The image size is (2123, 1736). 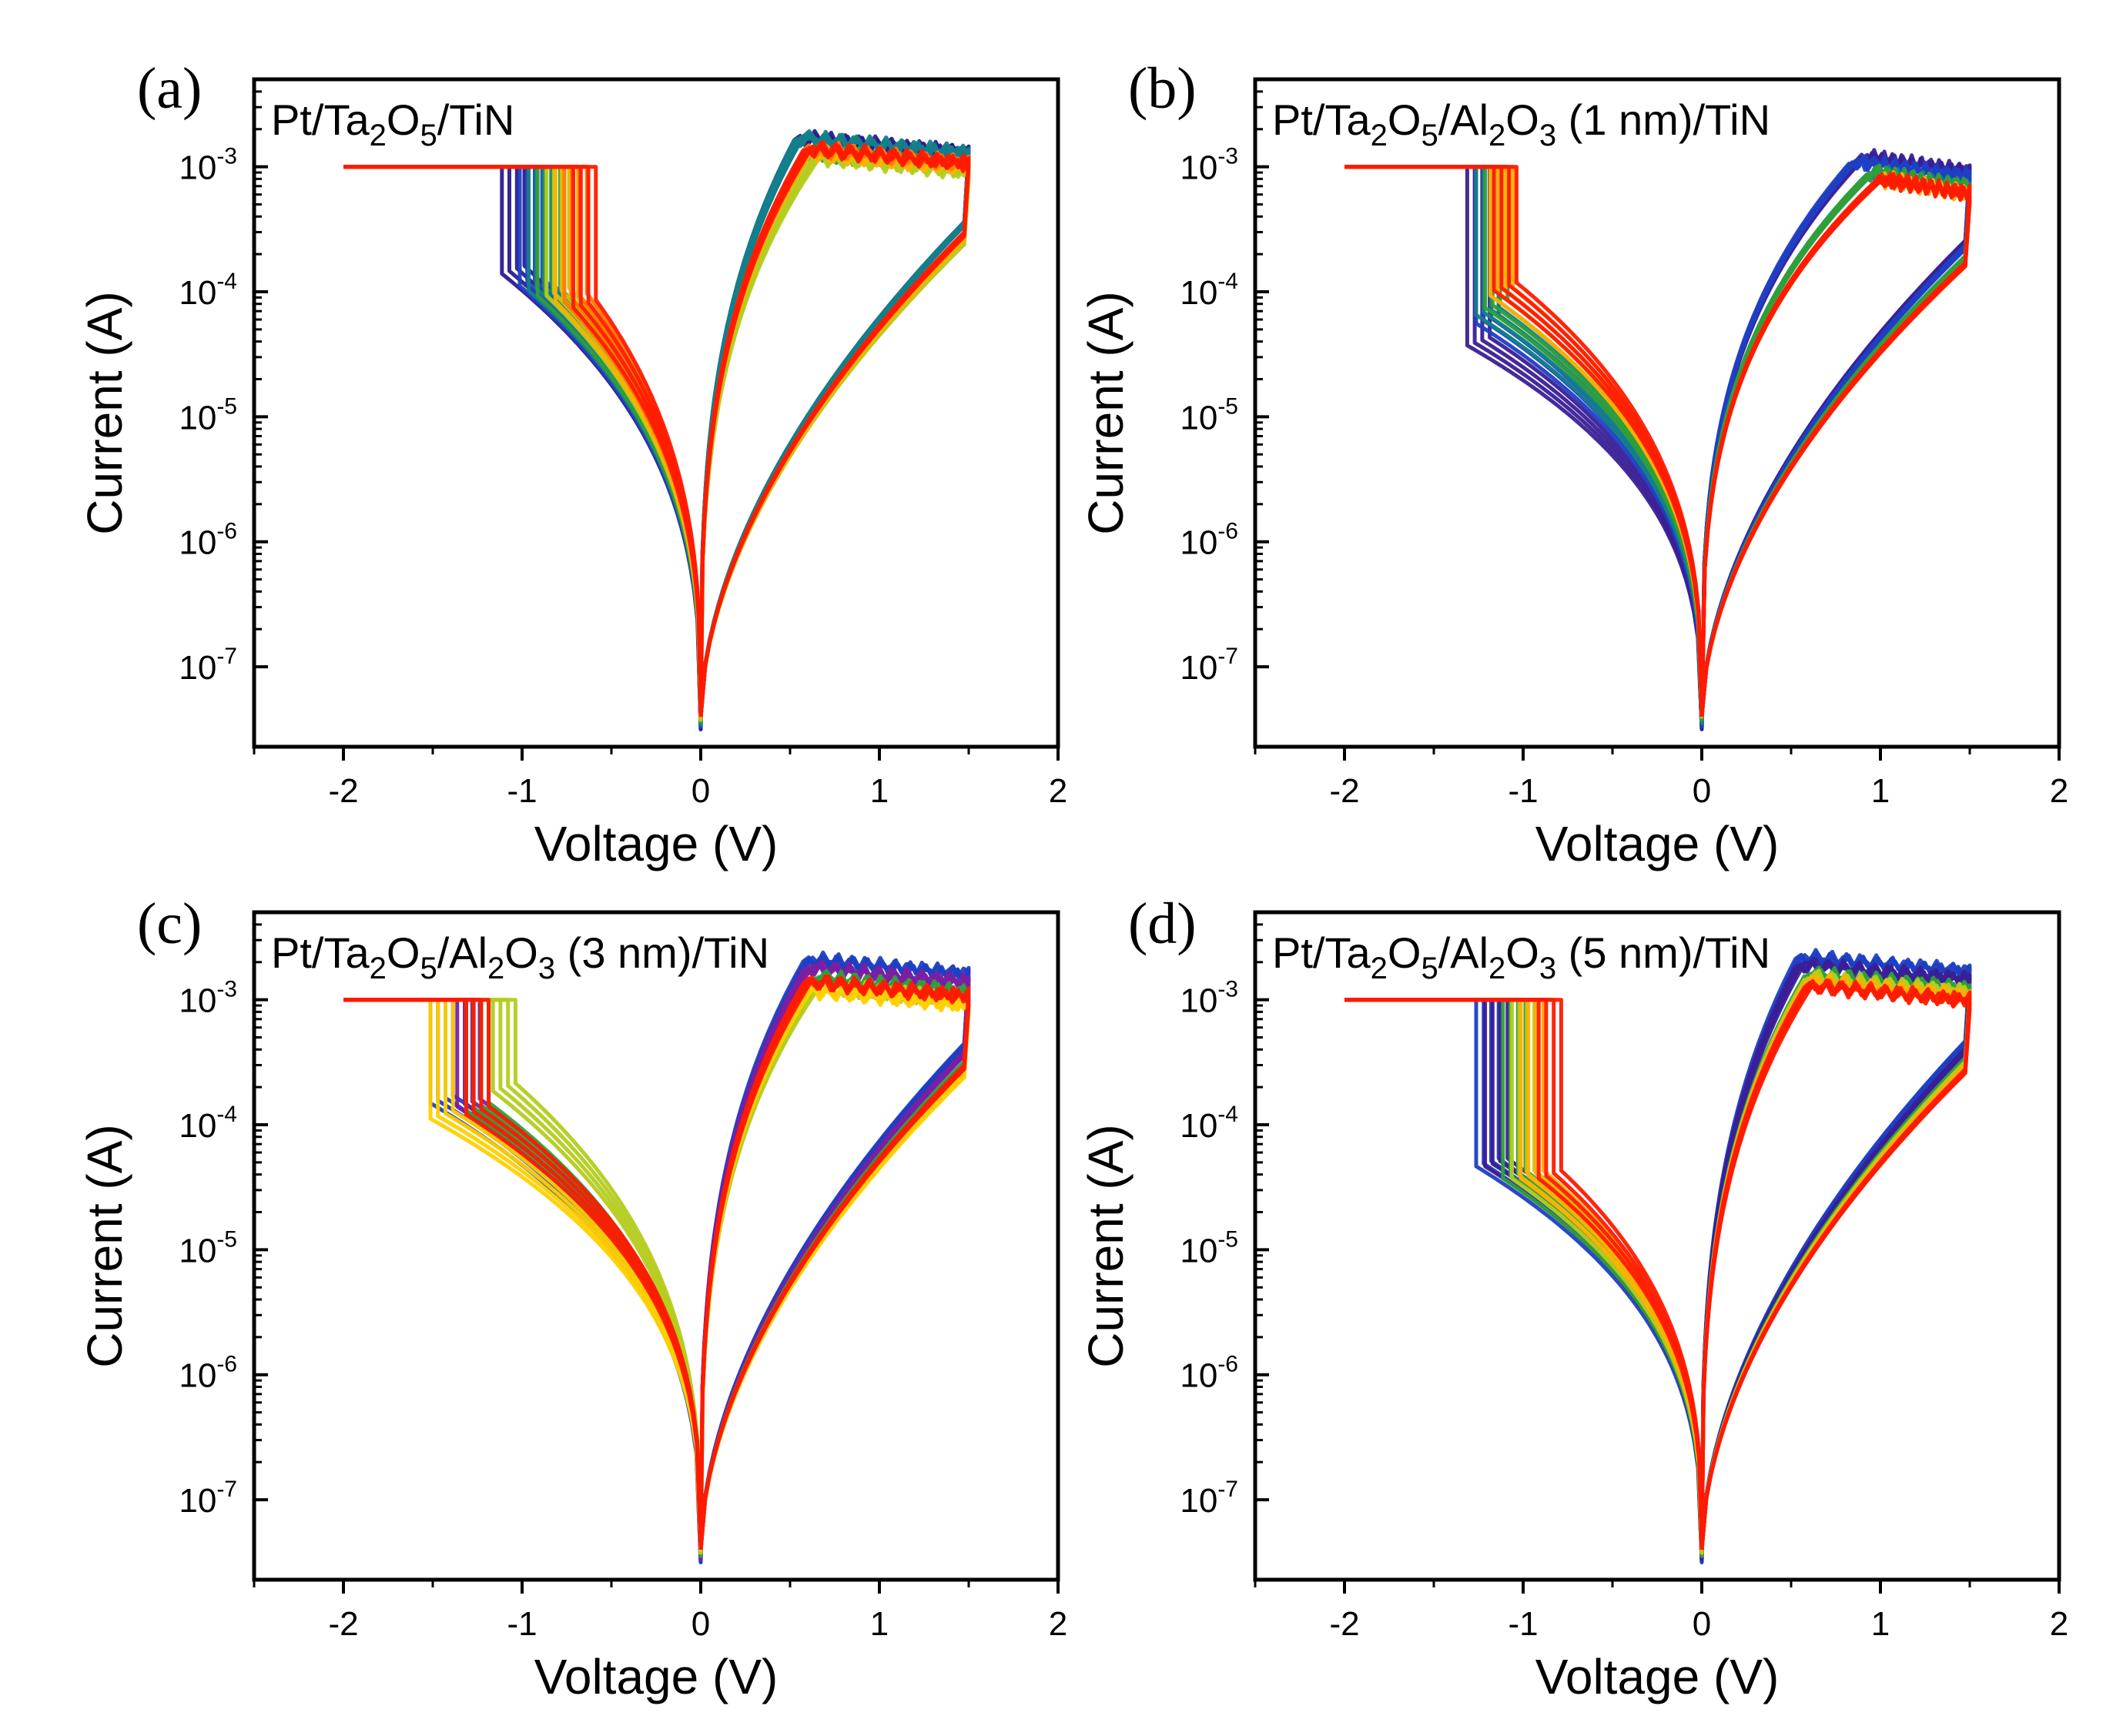 What do you see at coordinates (1663, 119) in the screenshot?
I see `title-text: (1 nm)/TiN` at bounding box center [1663, 119].